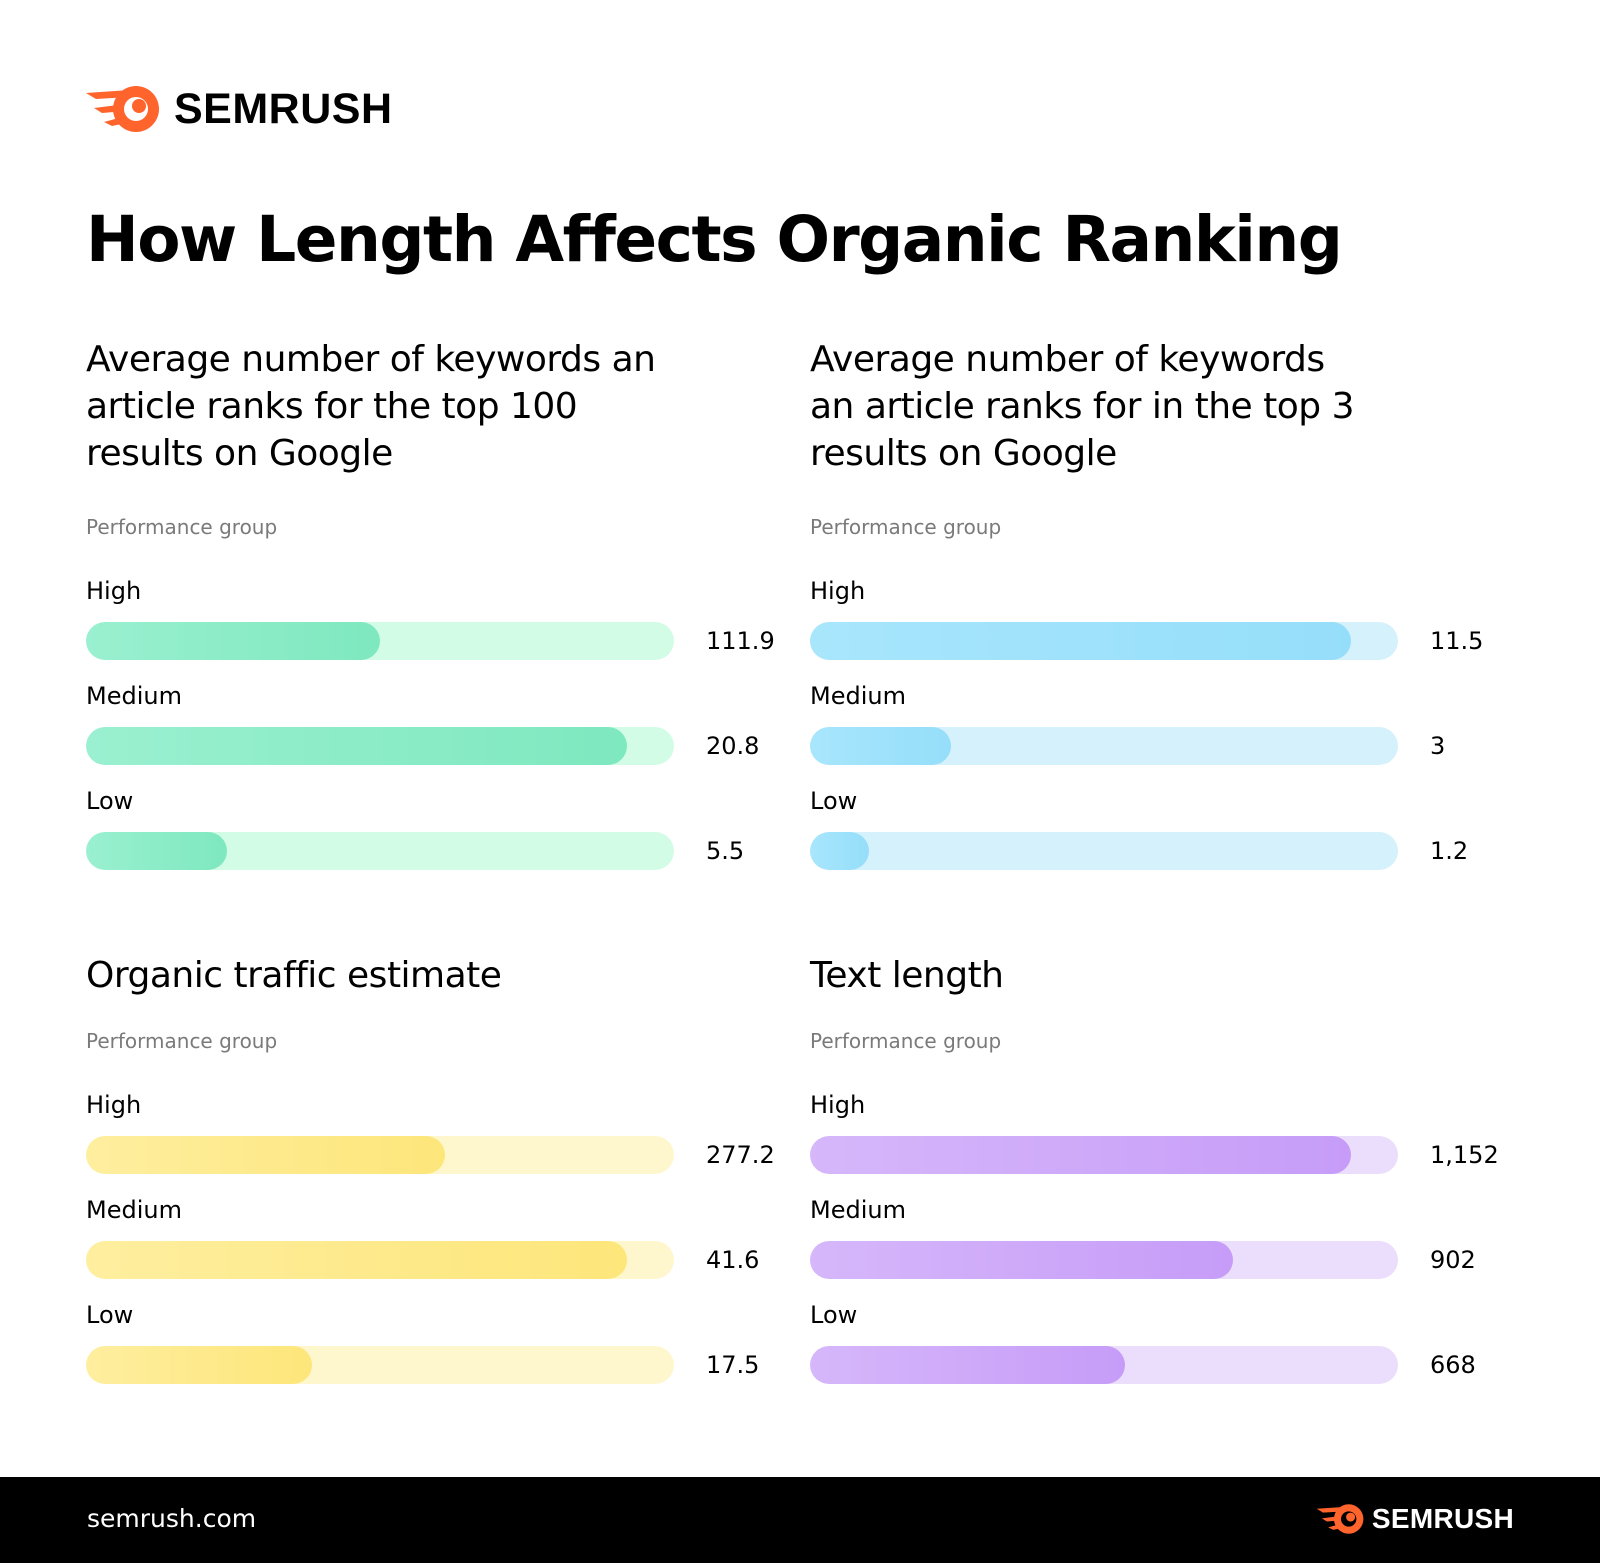  I want to click on semrush-logo: SEMRUSH, so click(239, 109).